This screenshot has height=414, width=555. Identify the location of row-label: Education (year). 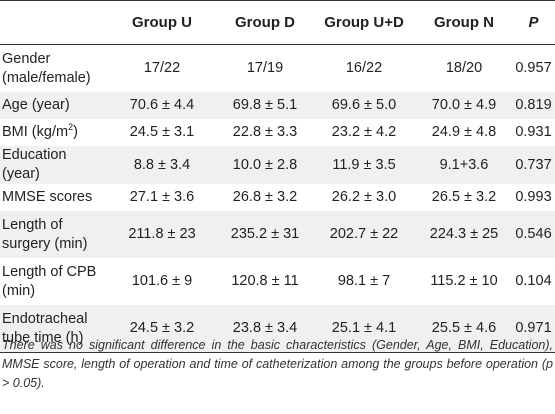
(53, 165).